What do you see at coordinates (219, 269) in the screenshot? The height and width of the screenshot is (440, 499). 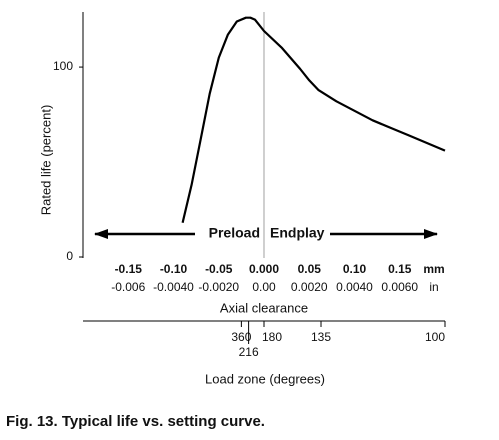 I see `x-tick-label: -0.05` at bounding box center [219, 269].